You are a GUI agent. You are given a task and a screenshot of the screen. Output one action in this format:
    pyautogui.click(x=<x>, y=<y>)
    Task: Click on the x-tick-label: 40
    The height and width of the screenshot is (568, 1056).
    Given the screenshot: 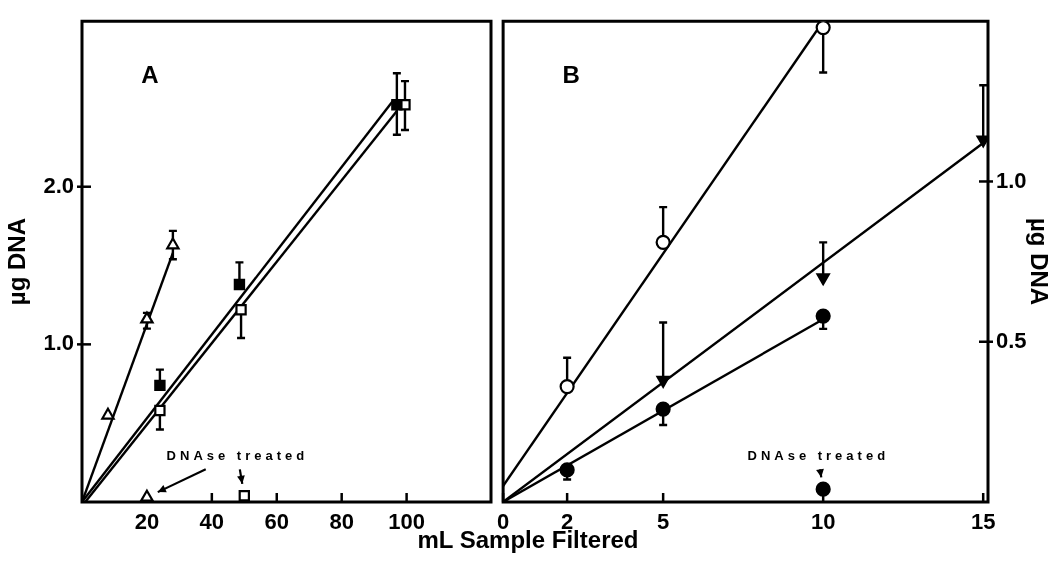 What is the action you would take?
    pyautogui.click(x=212, y=522)
    